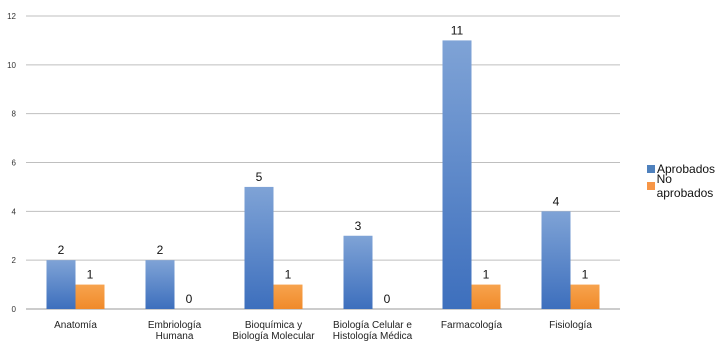 This screenshot has height=342, width=728. What do you see at coordinates (11, 65) in the screenshot?
I see `y-tick-label: 10` at bounding box center [11, 65].